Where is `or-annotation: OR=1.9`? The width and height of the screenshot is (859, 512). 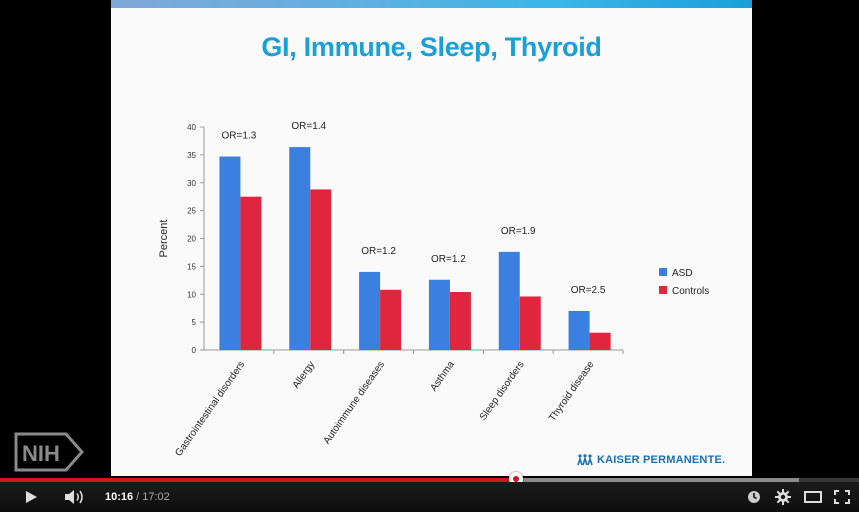
or-annotation: OR=1.9 is located at coordinates (518, 231).